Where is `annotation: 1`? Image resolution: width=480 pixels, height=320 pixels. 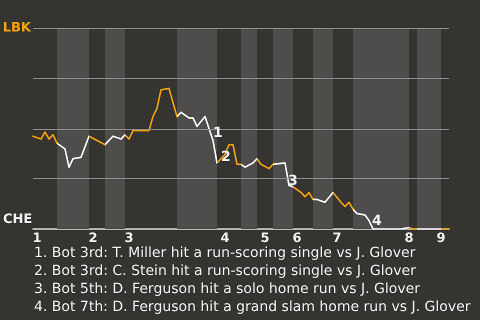
annotation: 1 is located at coordinates (218, 133).